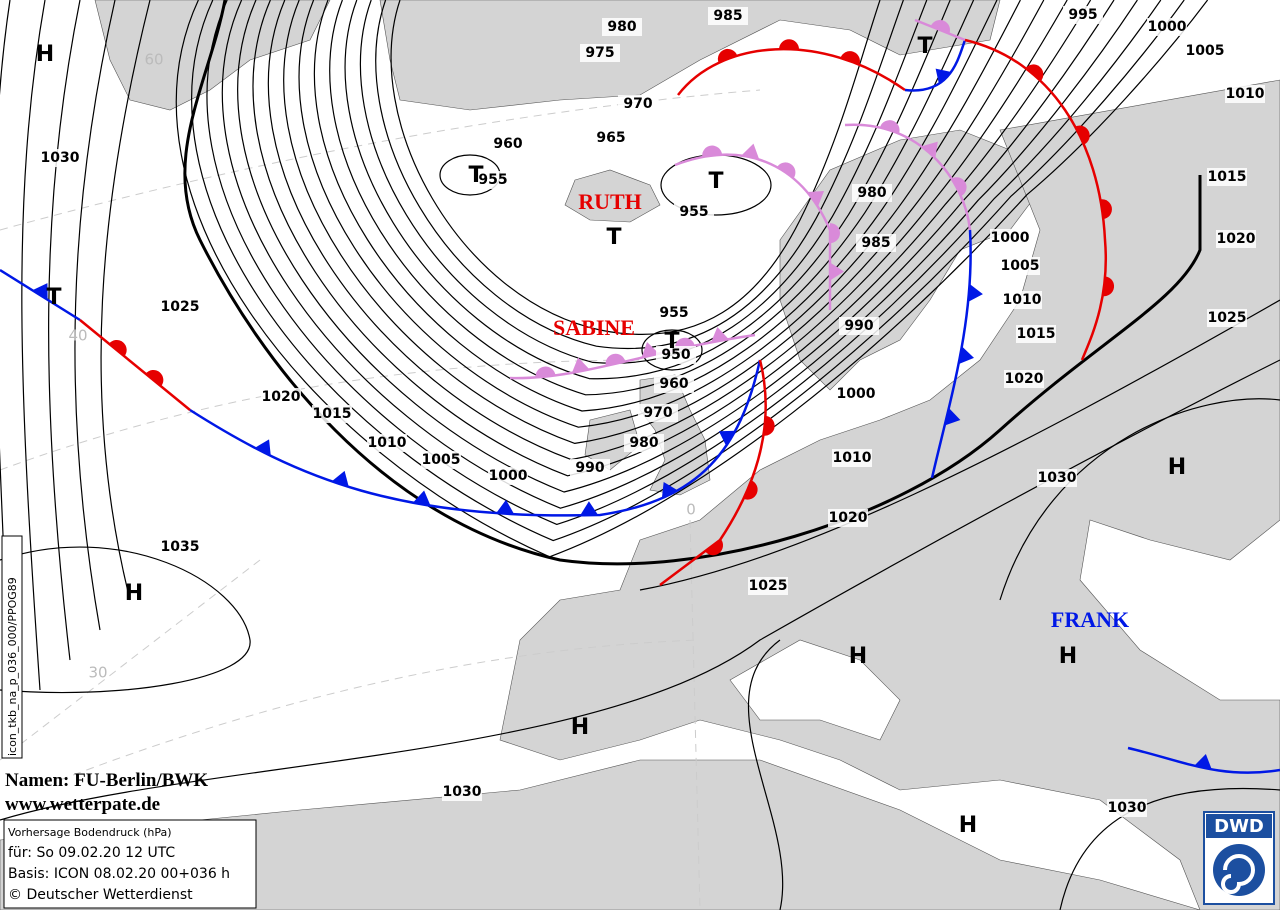 The width and height of the screenshot is (1280, 910). I want to click on info-line: Vorhersage Bodendruck (hPa), so click(90, 832).